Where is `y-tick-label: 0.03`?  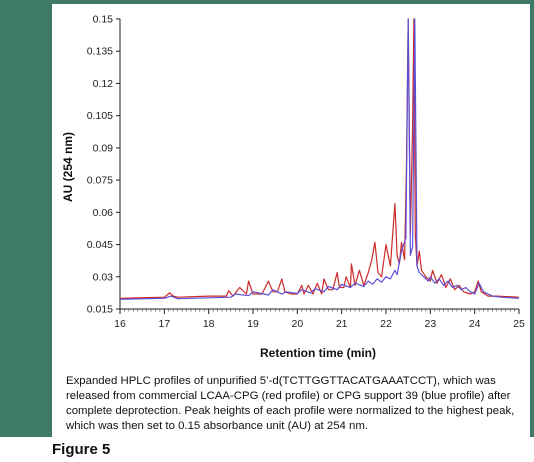 y-tick-label: 0.03 is located at coordinates (103, 277).